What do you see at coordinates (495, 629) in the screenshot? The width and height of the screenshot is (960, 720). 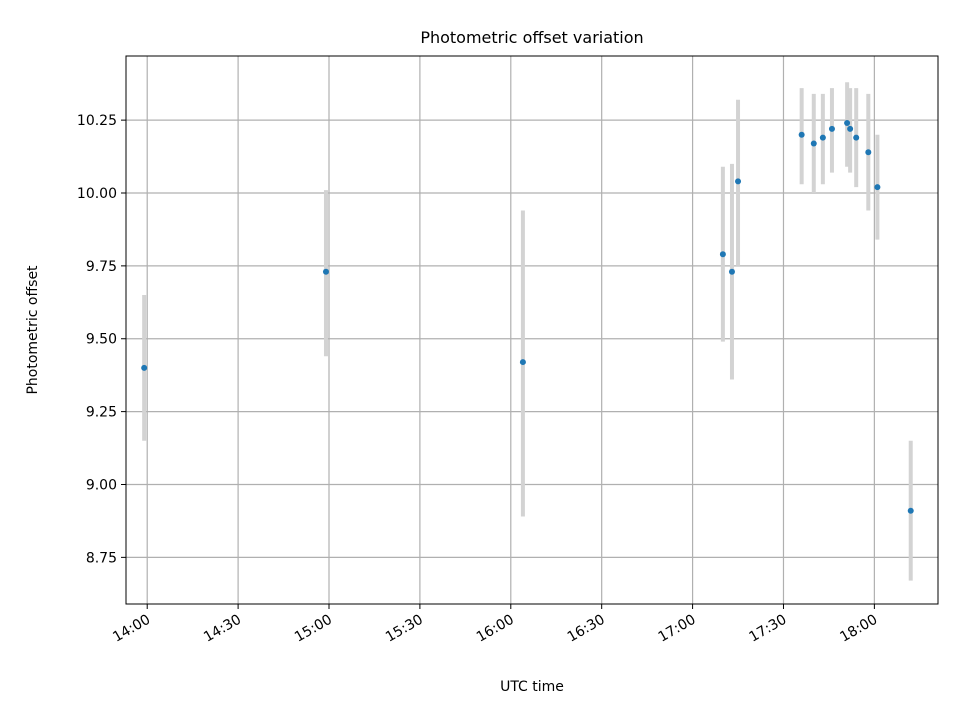 I see `x-tick-label: 16:00` at bounding box center [495, 629].